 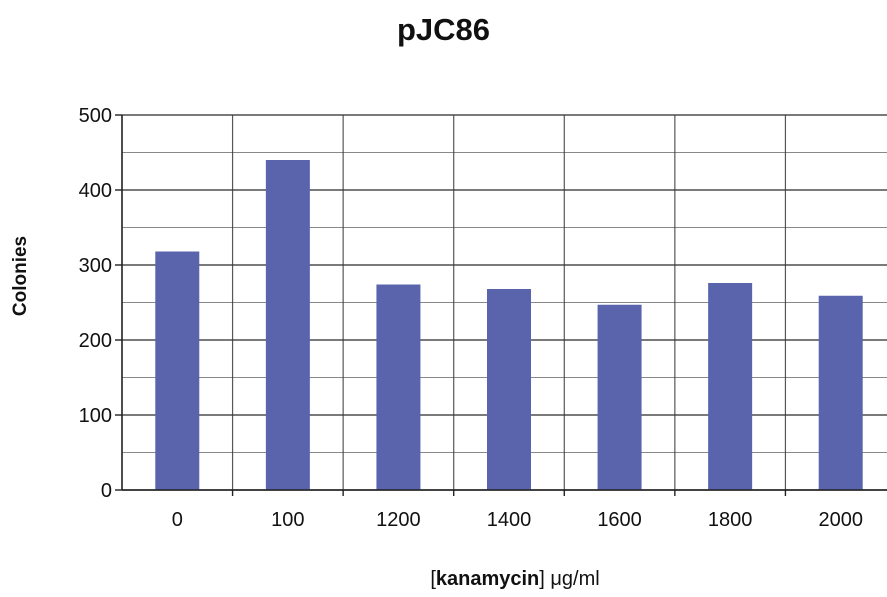 What do you see at coordinates (287, 520) in the screenshot?
I see `x-tick-label: 100` at bounding box center [287, 520].